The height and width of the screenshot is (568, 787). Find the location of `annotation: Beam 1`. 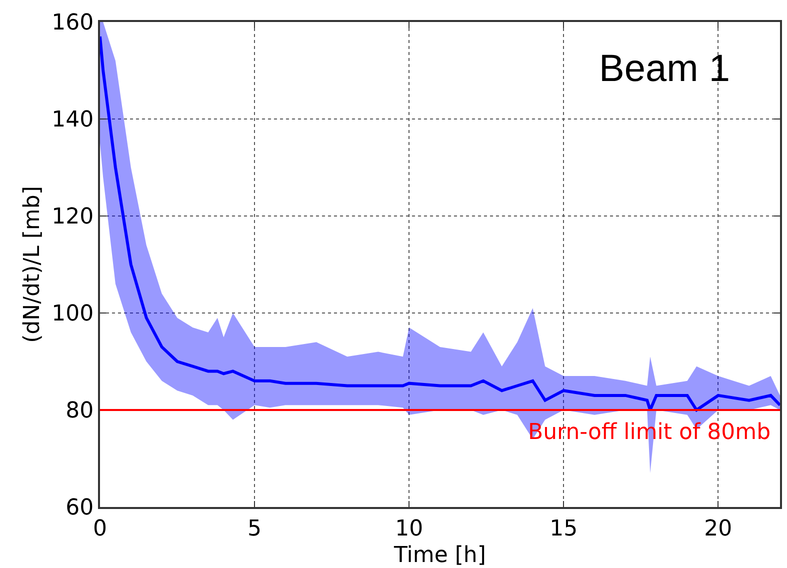

annotation: Beam 1 is located at coordinates (664, 69).